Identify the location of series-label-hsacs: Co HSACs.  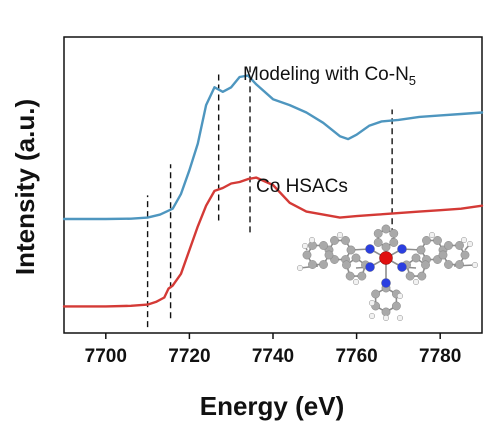
(302, 186).